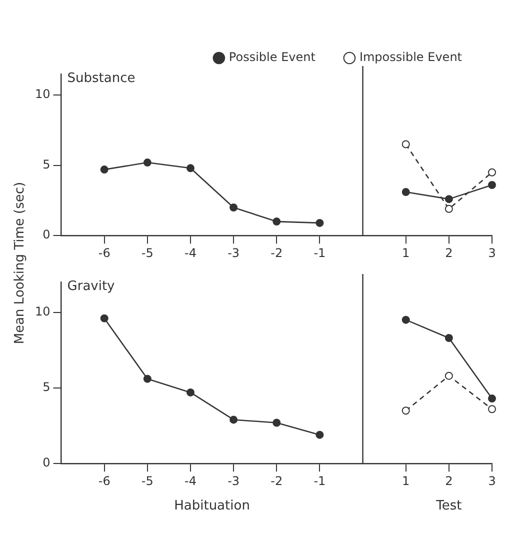  I want to click on chart-title: Gravity, so click(91, 286).